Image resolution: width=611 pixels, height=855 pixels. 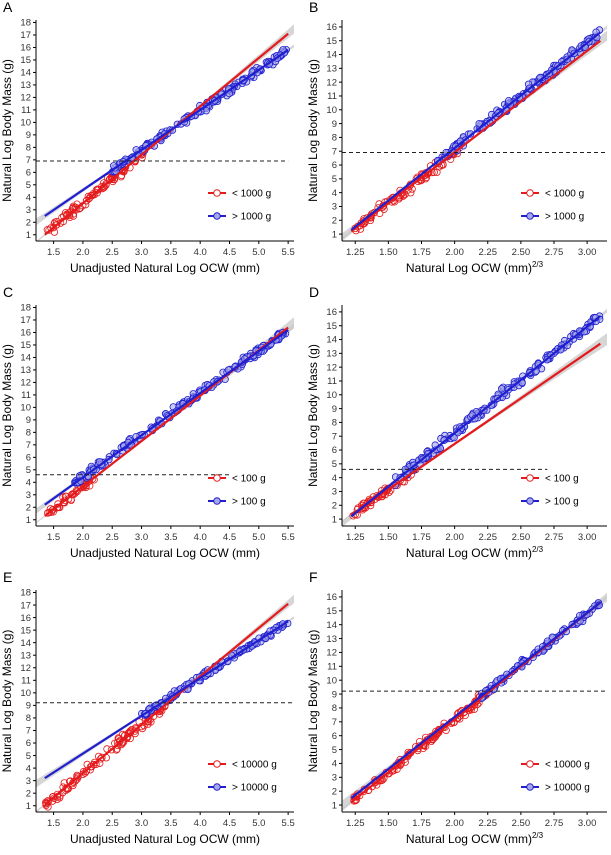 I want to click on x-tick-label: 2.0, so click(x=82, y=537).